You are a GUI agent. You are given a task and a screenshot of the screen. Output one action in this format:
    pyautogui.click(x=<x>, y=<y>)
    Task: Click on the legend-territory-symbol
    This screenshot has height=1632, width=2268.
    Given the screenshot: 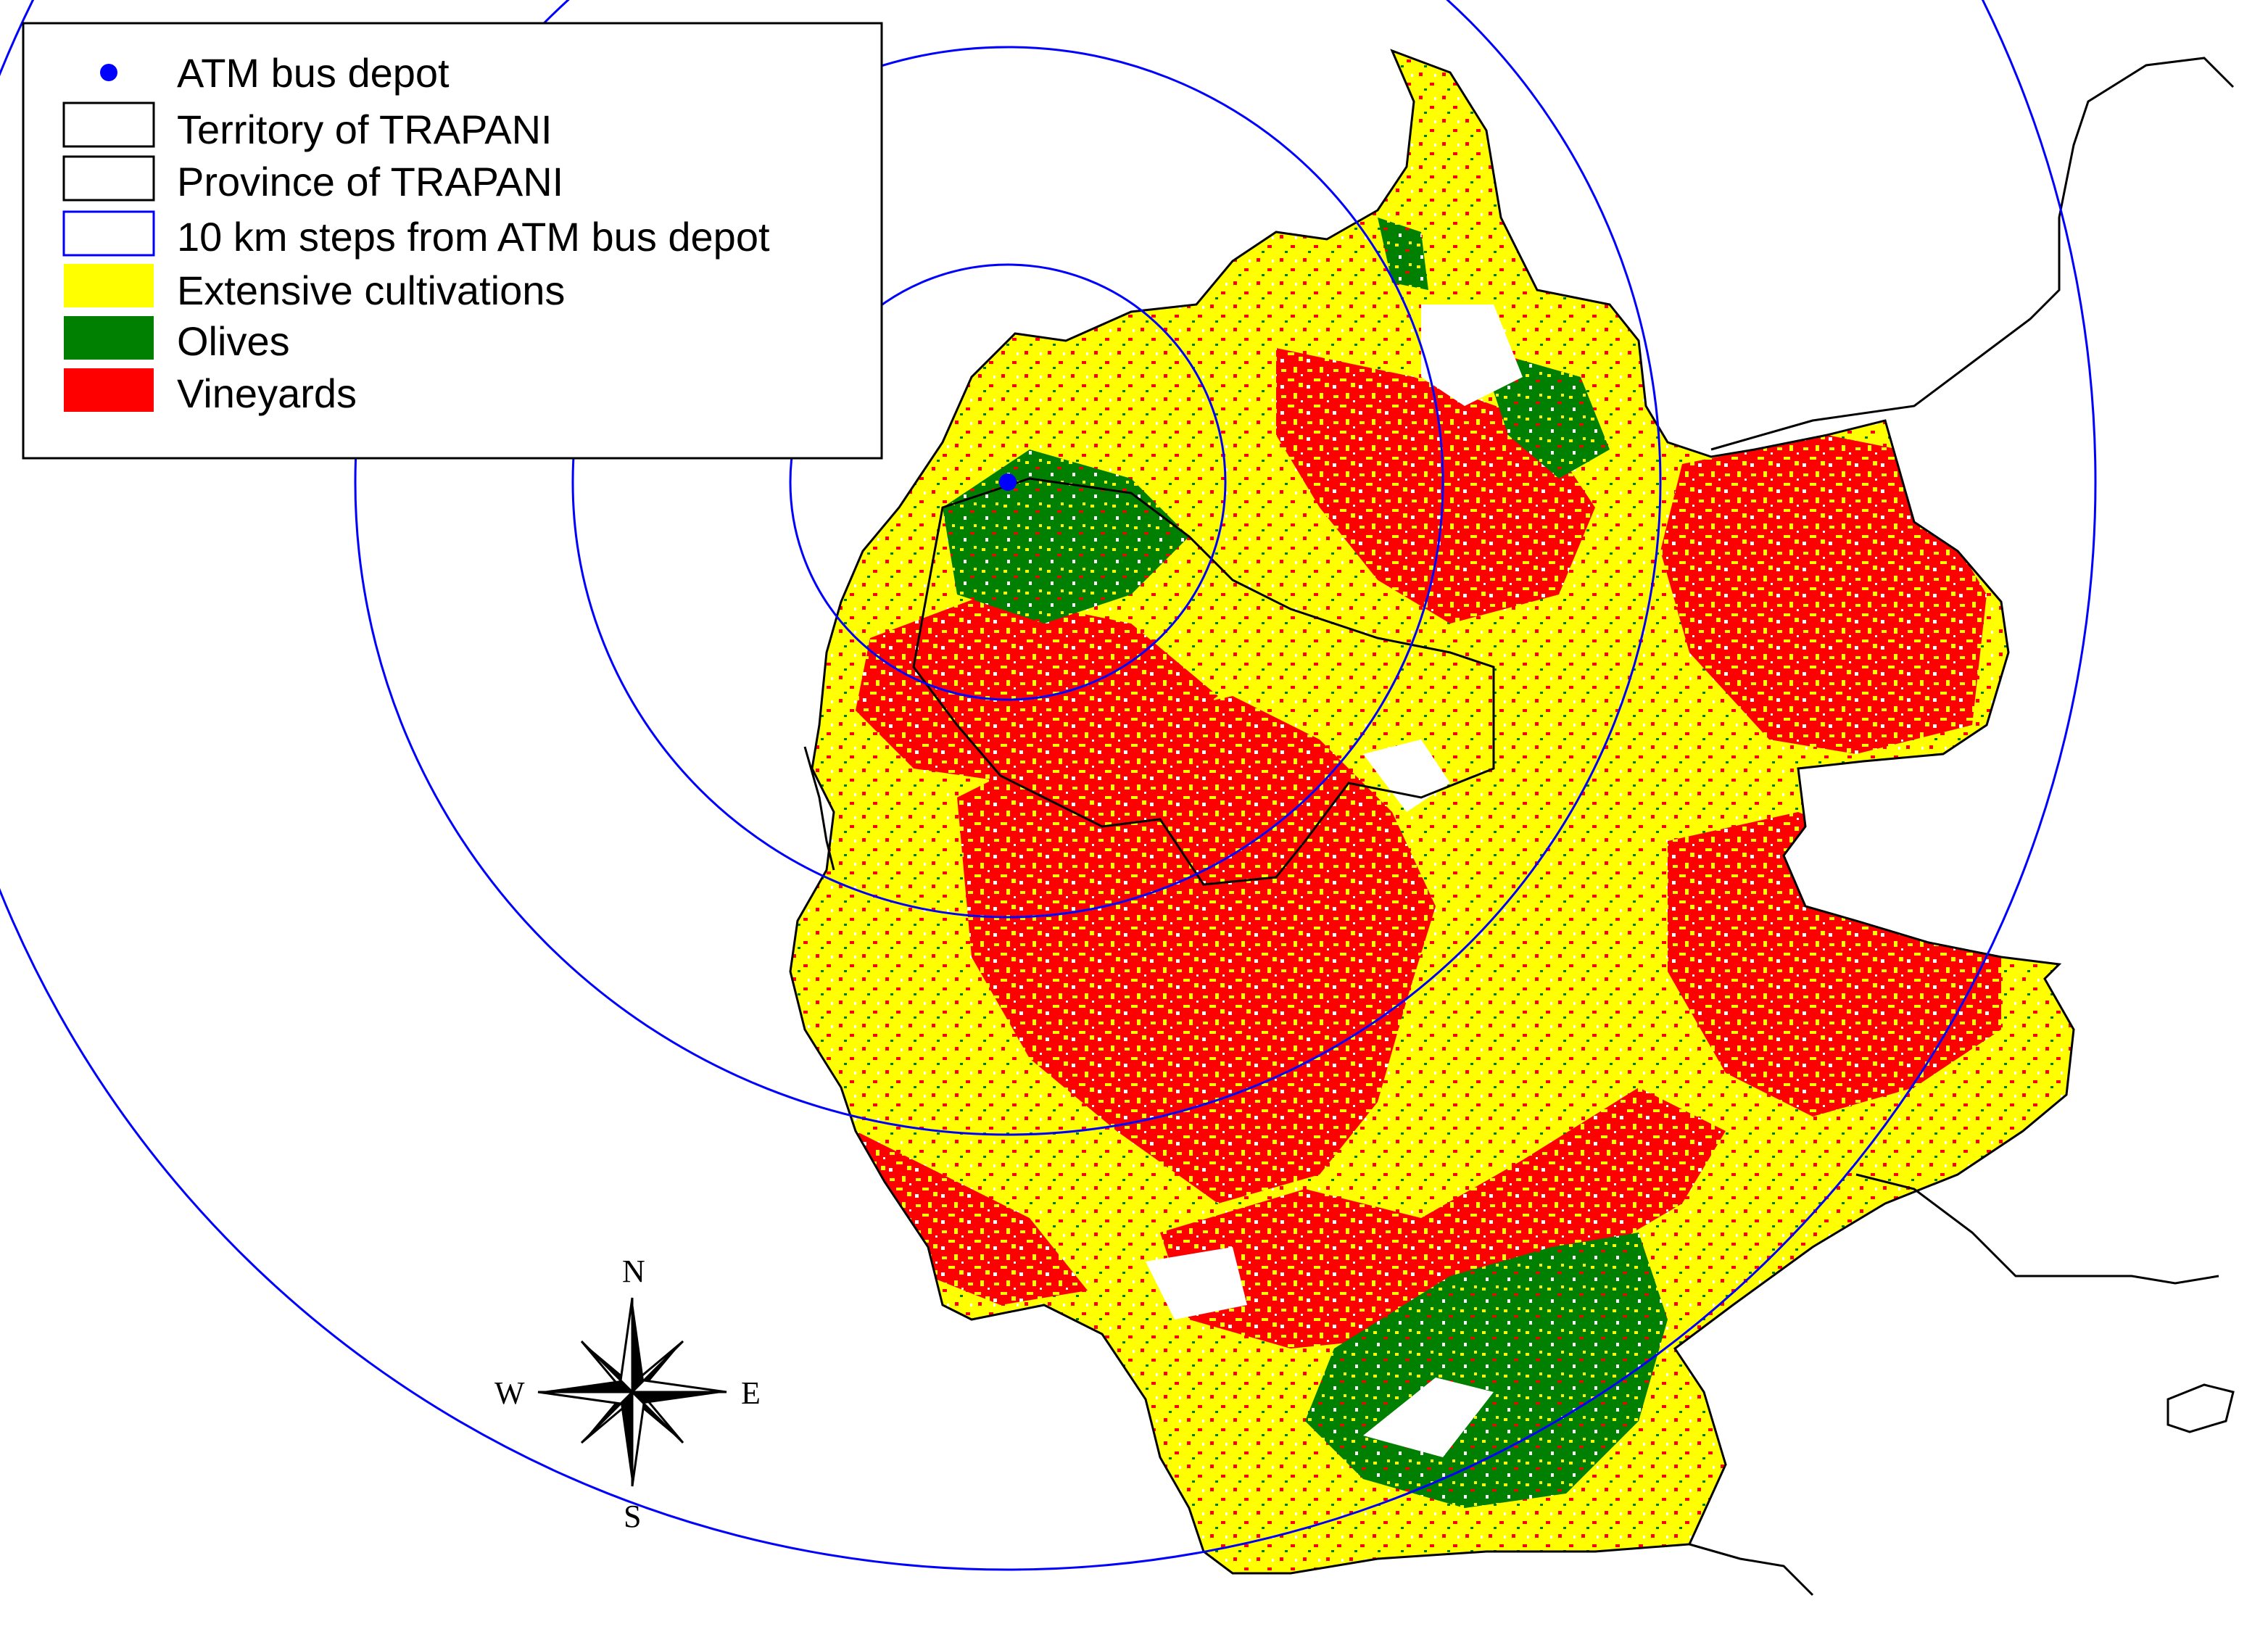 What is the action you would take?
    pyautogui.click(x=108, y=125)
    